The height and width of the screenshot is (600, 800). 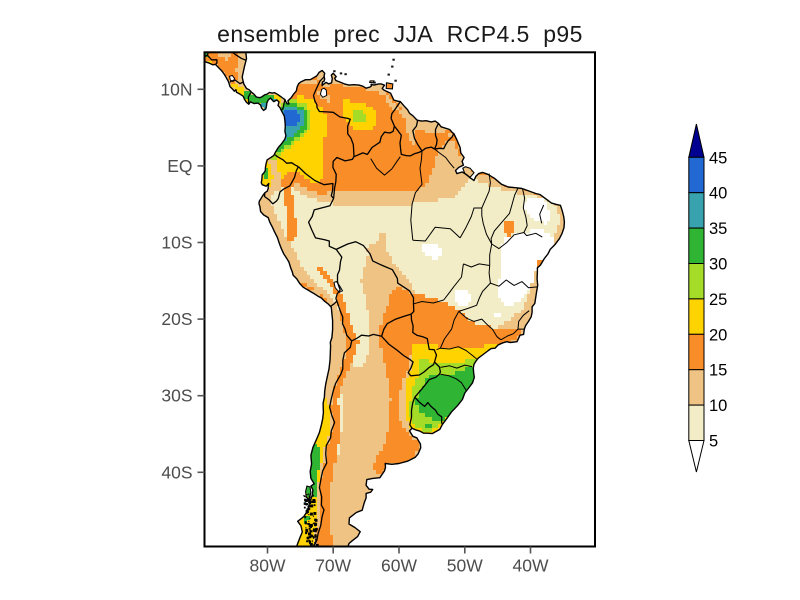 I want to click on svg-text: 40W, so click(x=531, y=566).